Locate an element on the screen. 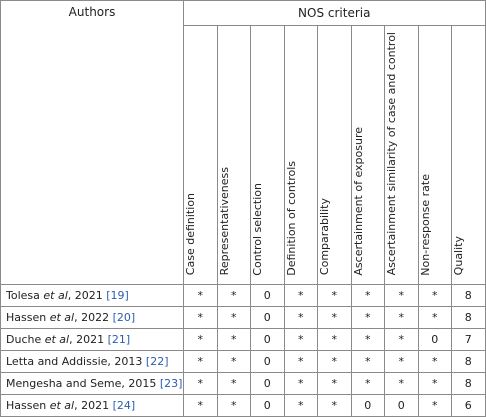  group-header: NOS criteria is located at coordinates (334, 13).